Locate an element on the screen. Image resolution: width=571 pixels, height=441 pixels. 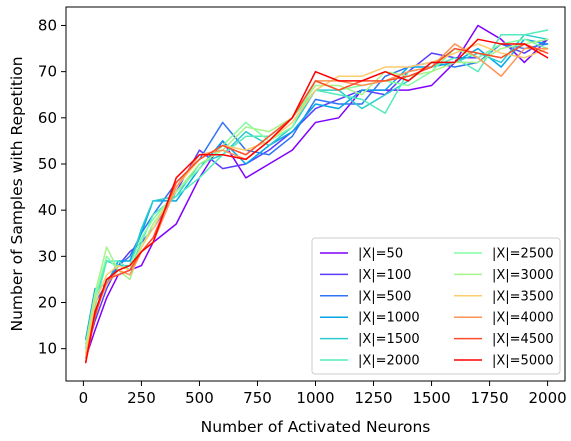
x-tick-label: 750 is located at coordinates (257, 398).